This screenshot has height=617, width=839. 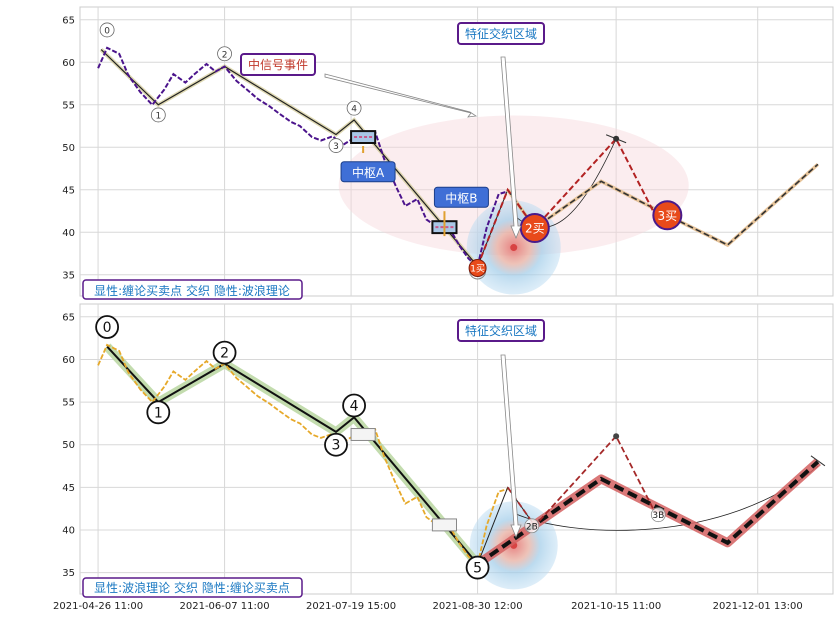 I want to click on signal-event-box, so click(x=278, y=64).